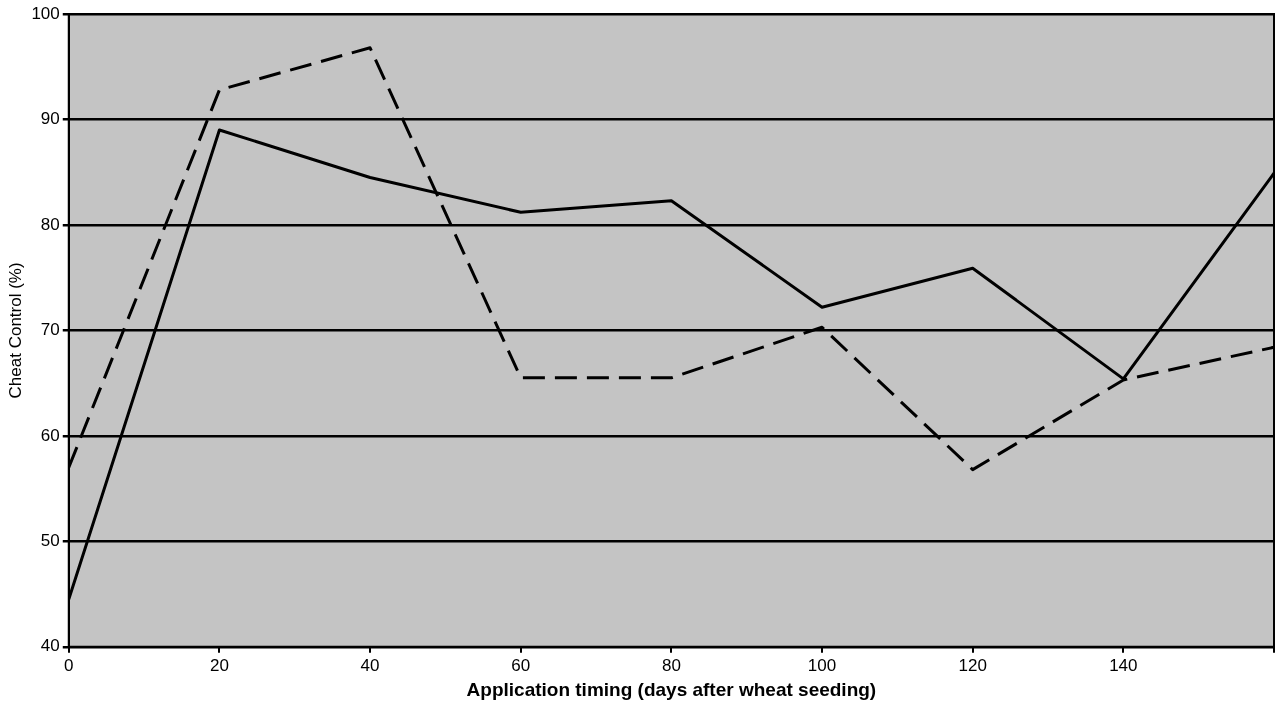  I want to click on y-tick-label: 50, so click(50, 541).